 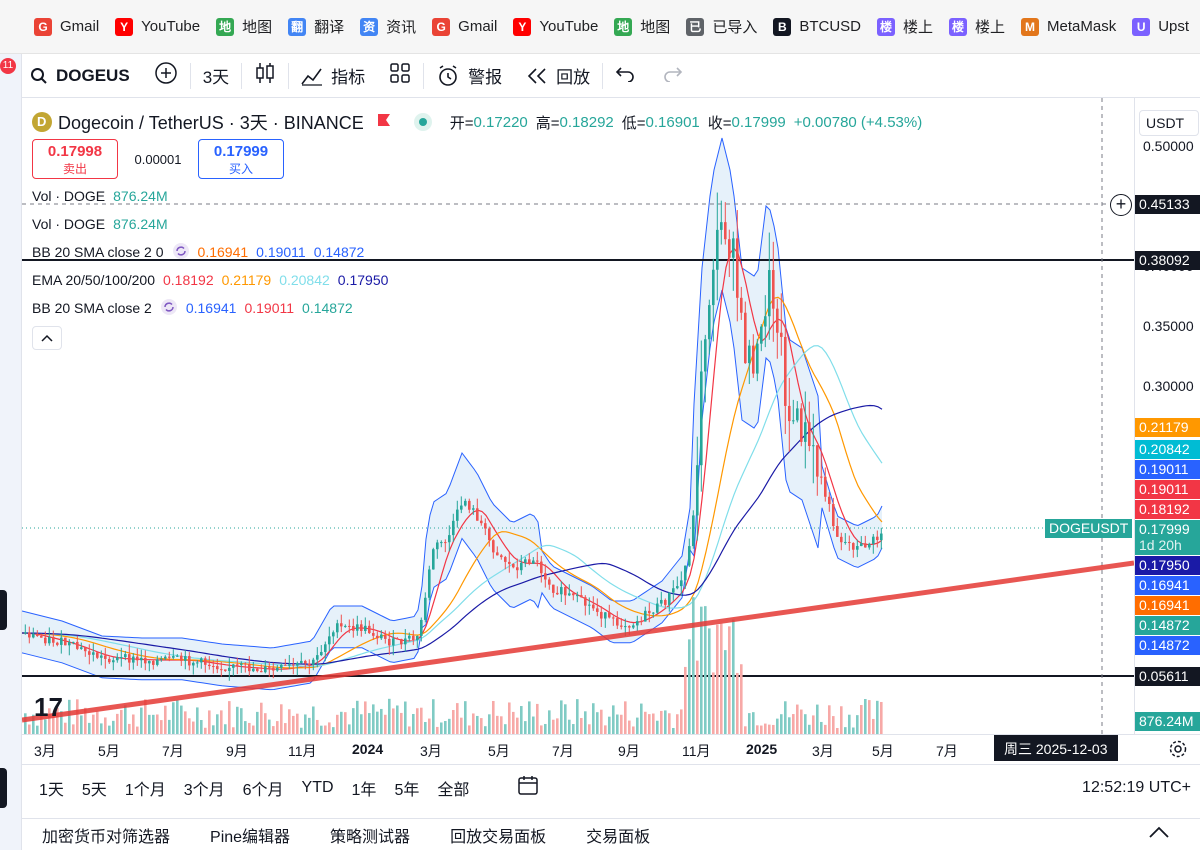 I want to click on indicators-label: 指标, so click(x=348, y=77).